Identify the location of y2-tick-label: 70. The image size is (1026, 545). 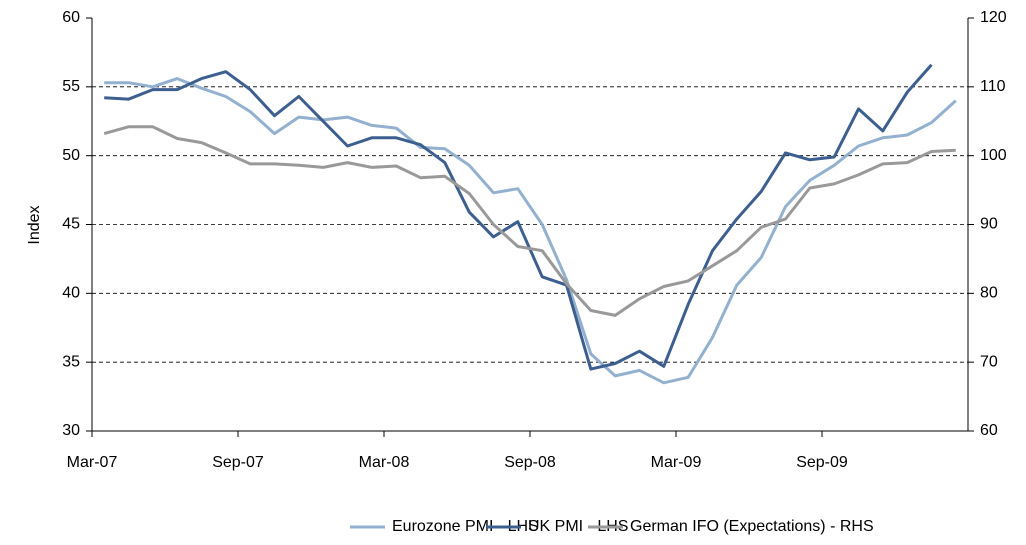
(989, 361).